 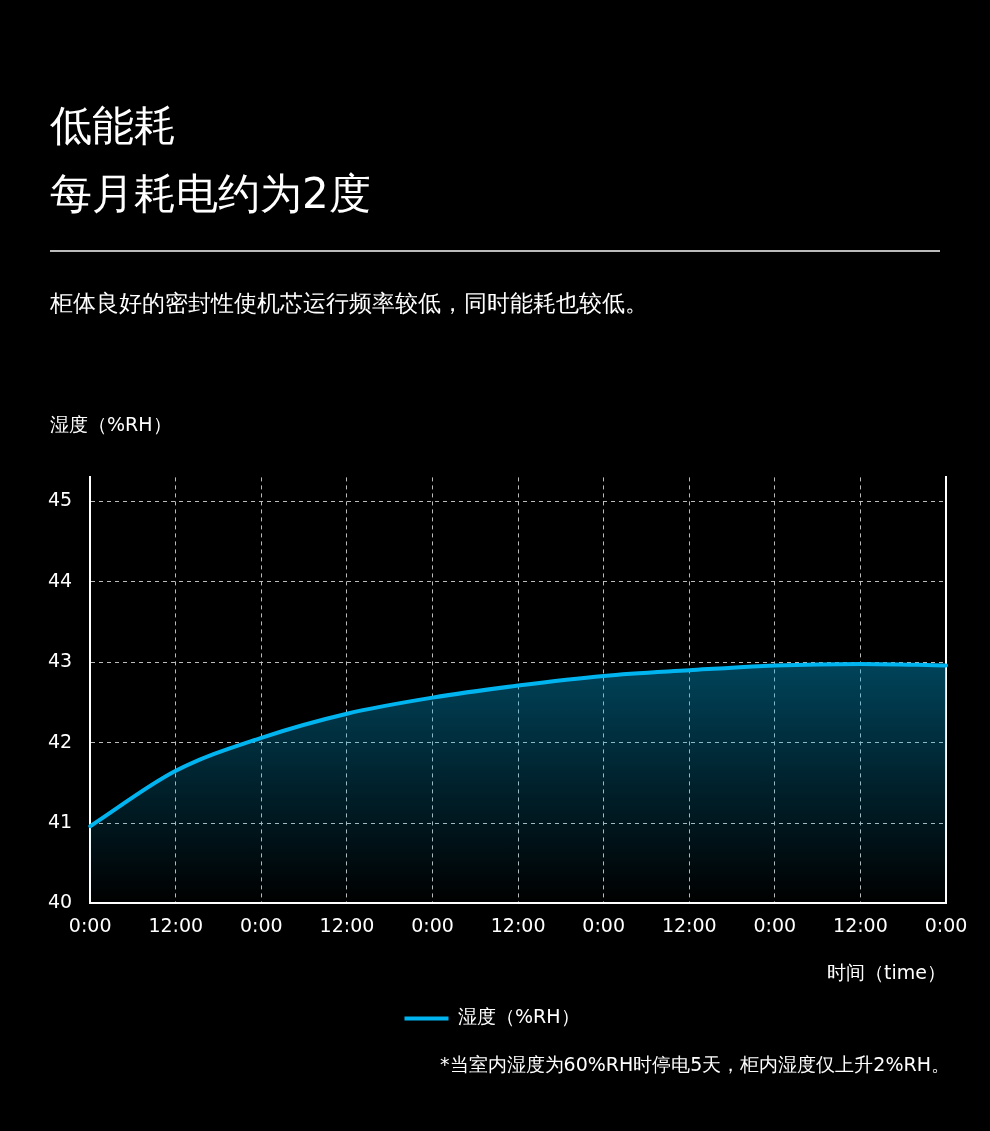 I want to click on chart-subtitle: 每月耗电约为2度, so click(x=210, y=194).